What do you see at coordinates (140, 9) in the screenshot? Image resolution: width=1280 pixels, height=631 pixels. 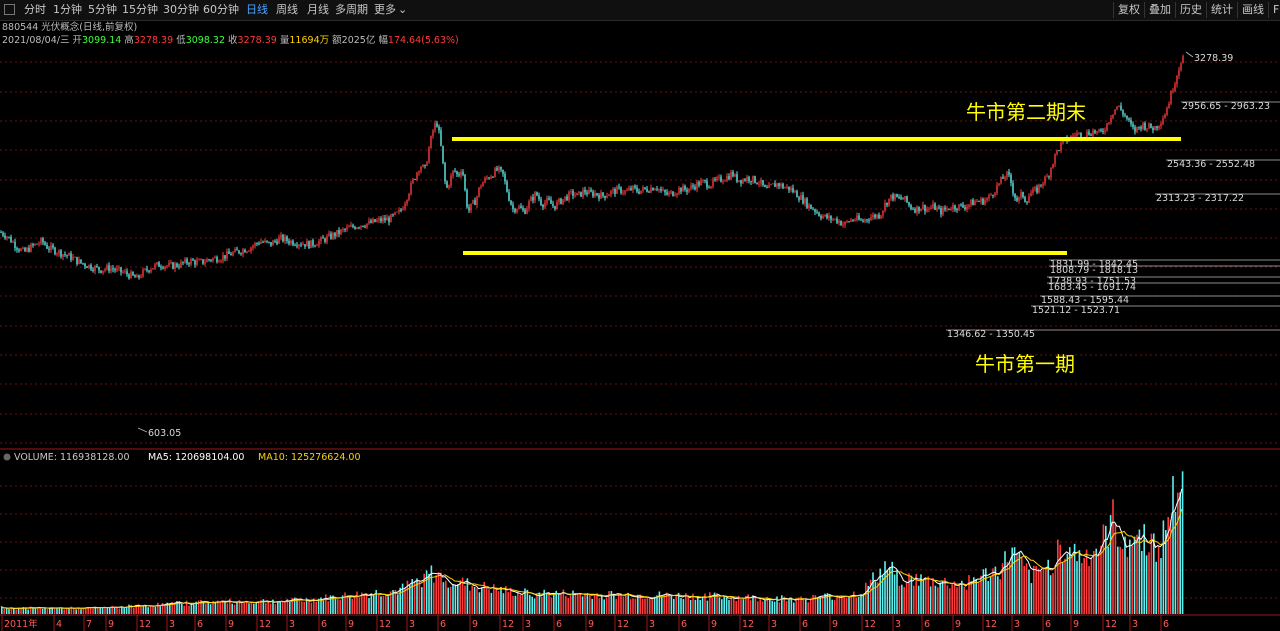 I see `period-tab: 15分钟` at bounding box center [140, 9].